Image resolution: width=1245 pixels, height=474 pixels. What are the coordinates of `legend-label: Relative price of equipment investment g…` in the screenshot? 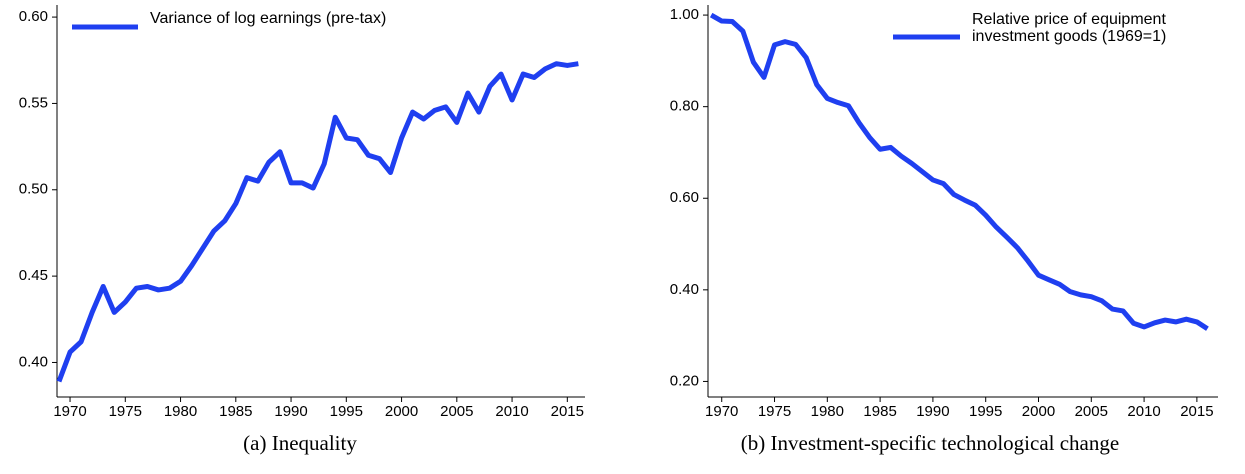 It's located at (1069, 28).